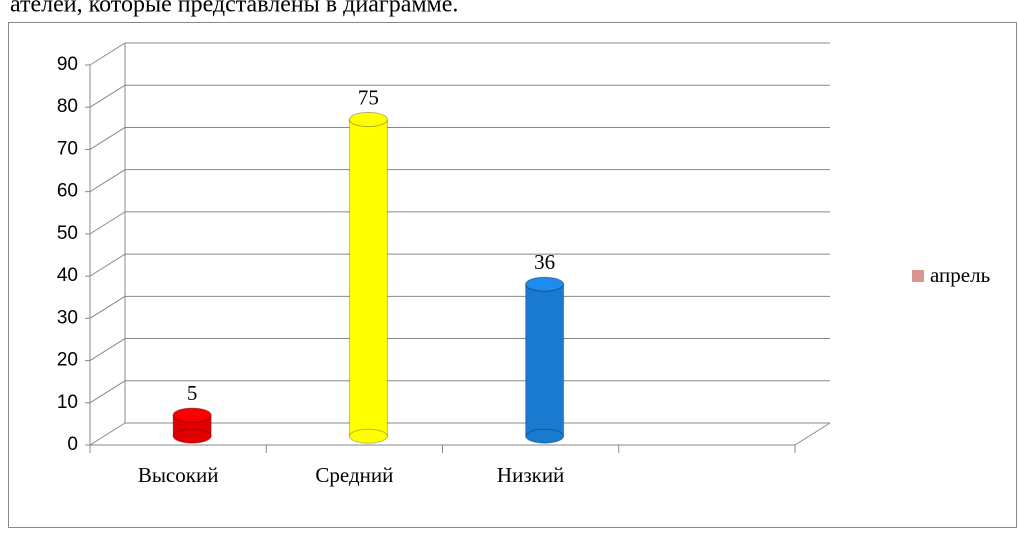  Describe the element at coordinates (67, 106) in the screenshot. I see `y-tick-label: 80` at that location.